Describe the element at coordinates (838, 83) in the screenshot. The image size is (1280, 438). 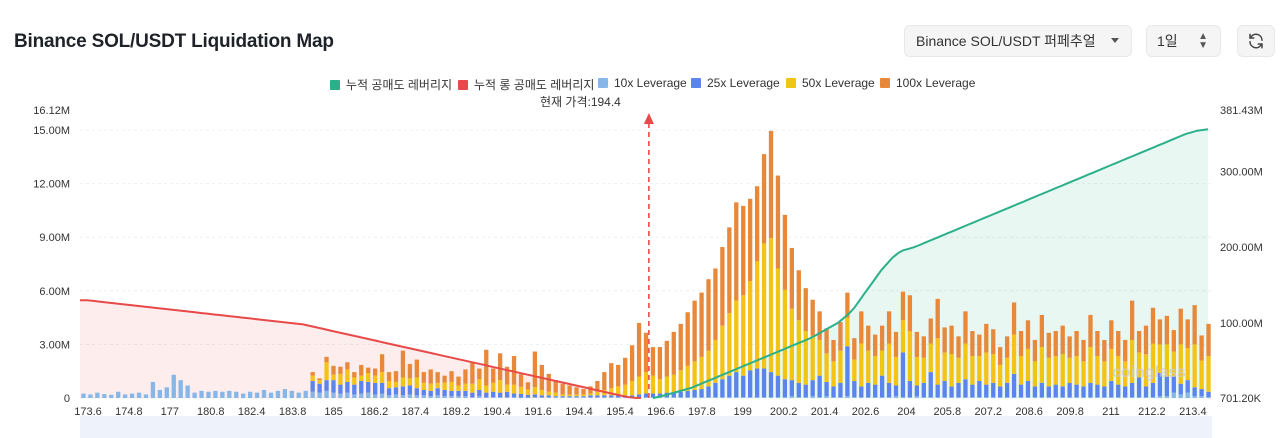
I see `legend-label: 50x Leverage` at that location.